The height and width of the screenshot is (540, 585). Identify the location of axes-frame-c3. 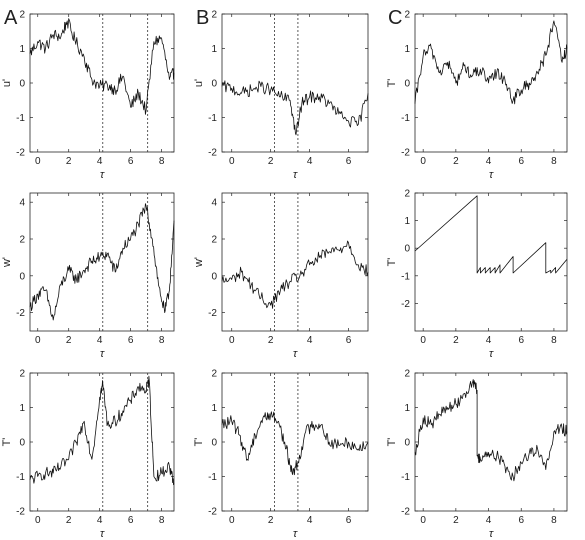
(491, 442).